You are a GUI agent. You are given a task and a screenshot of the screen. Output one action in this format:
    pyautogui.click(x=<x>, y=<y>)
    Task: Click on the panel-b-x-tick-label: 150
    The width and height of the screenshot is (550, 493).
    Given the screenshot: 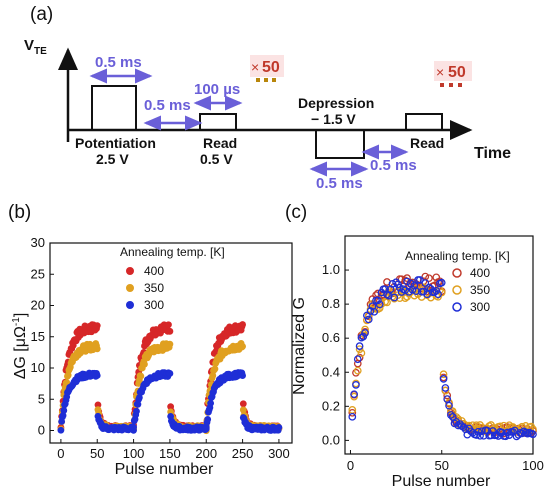 What is the action you would take?
    pyautogui.click(x=170, y=453)
    